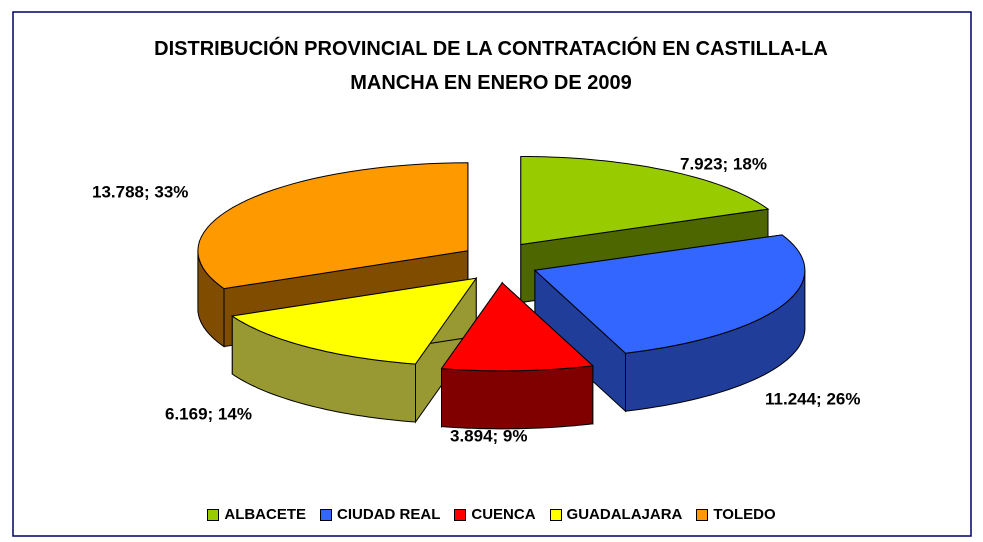 This screenshot has width=983, height=542. I want to click on data-label: 3.894; 9%, so click(489, 435).